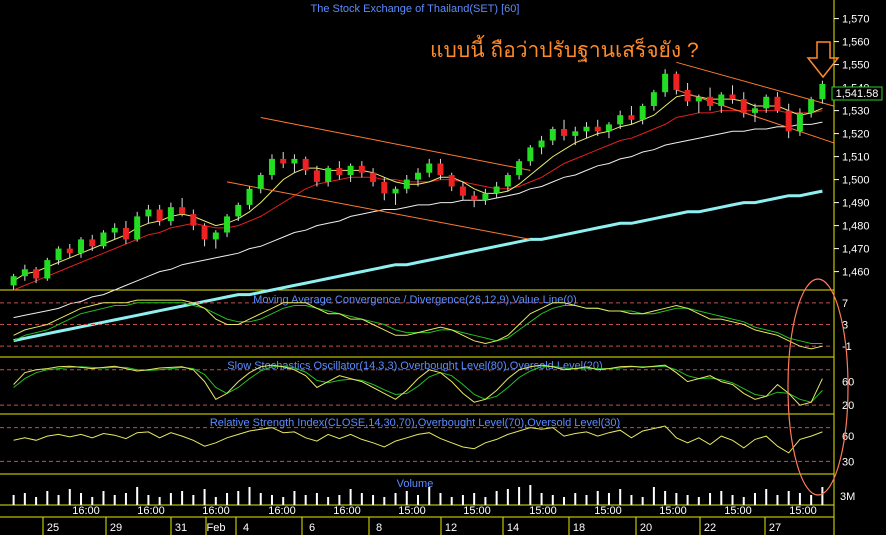  I want to click on price-tick-label: 1,550, so click(856, 66).